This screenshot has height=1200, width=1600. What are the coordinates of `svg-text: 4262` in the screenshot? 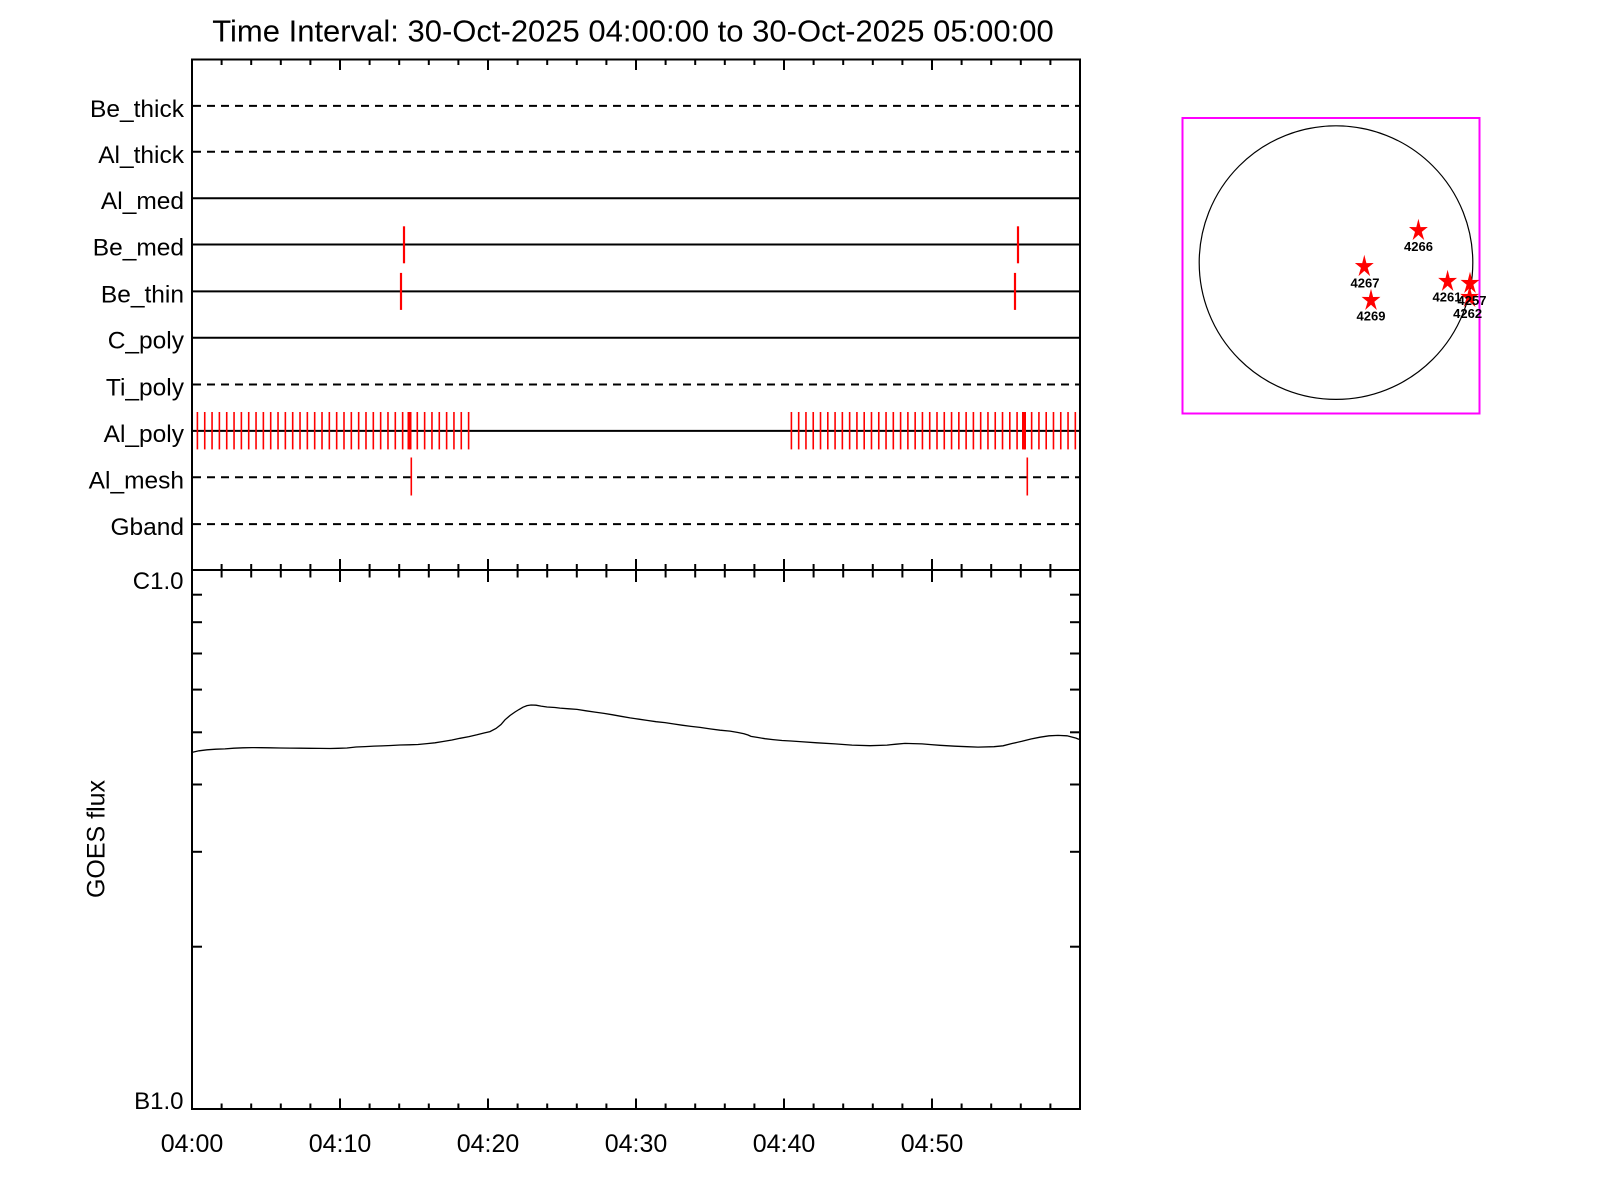 It's located at (1467, 313).